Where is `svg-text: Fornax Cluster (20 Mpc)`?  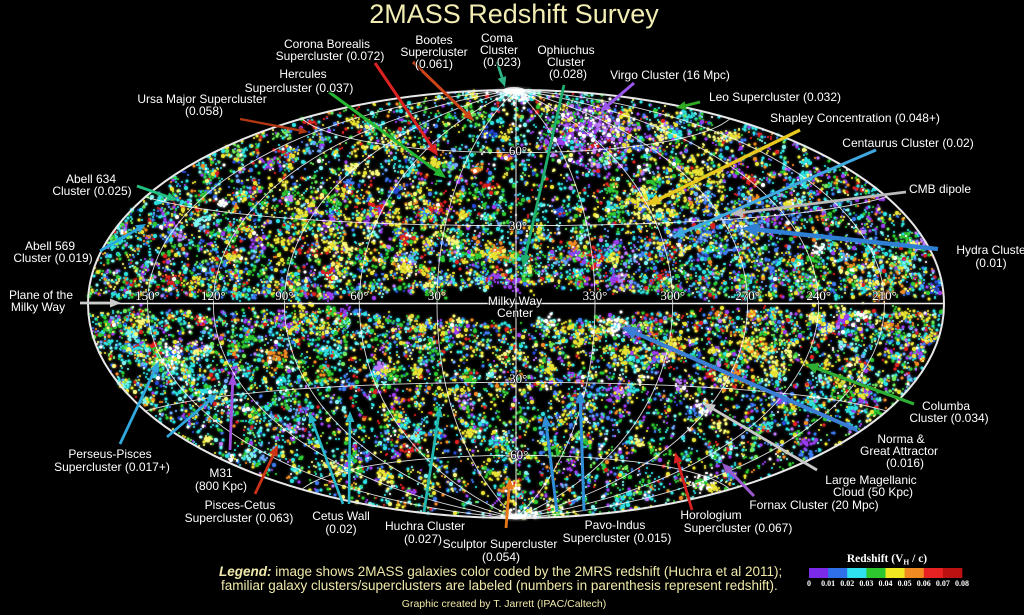 svg-text: Fornax Cluster (20 Mpc) is located at coordinates (813, 505).